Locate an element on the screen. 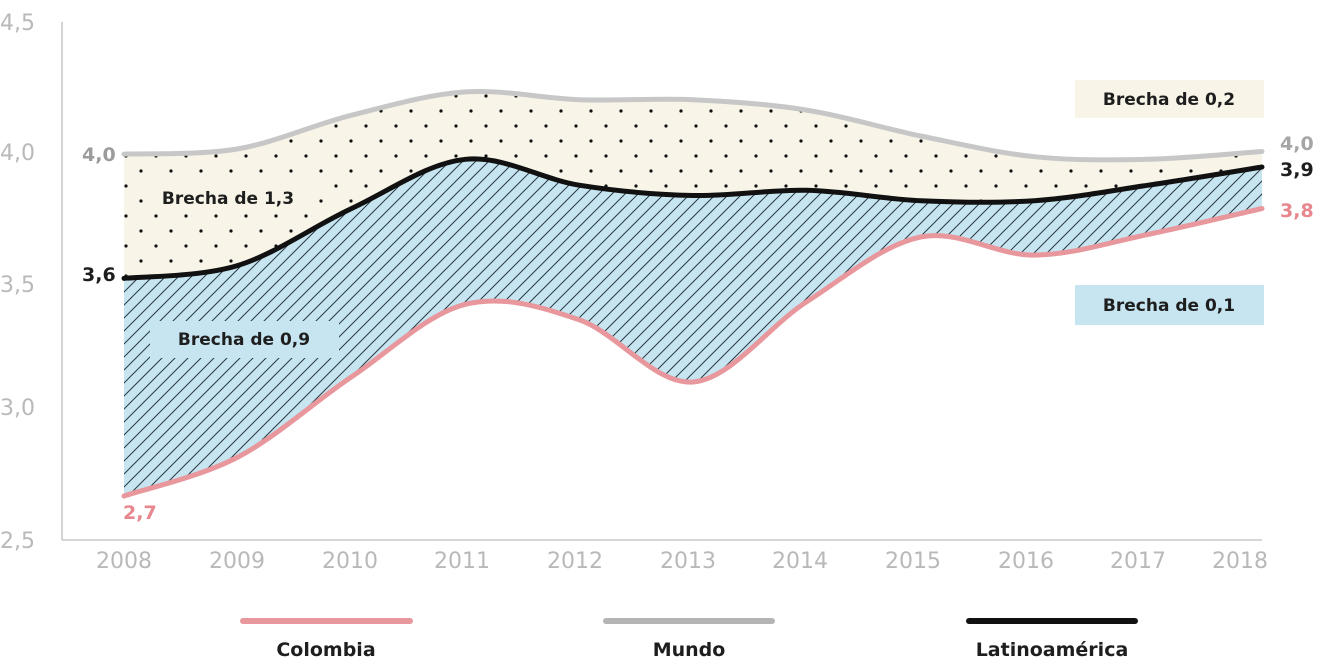 Image resolution: width=1325 pixels, height=662 pixels. x-tick-label: 2016 is located at coordinates (1026, 561).